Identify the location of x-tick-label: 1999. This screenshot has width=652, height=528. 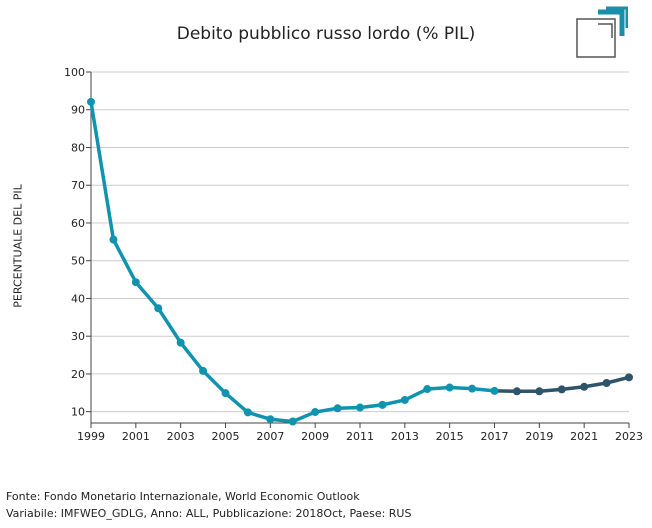
(91, 436).